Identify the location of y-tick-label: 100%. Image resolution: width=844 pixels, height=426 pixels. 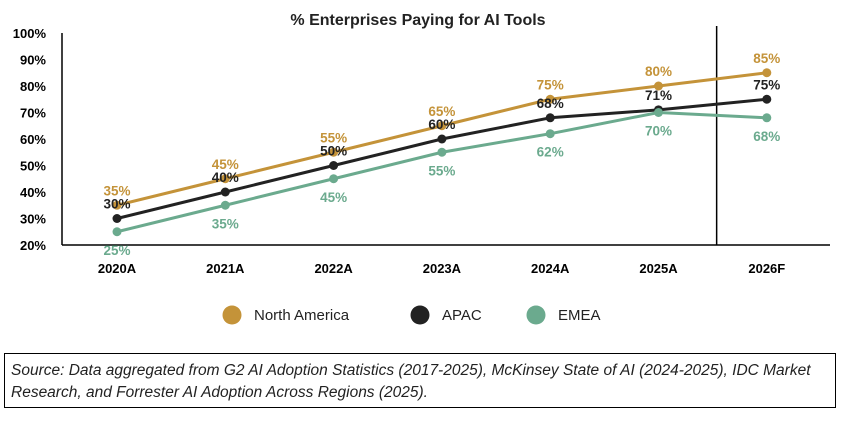
(30, 33).